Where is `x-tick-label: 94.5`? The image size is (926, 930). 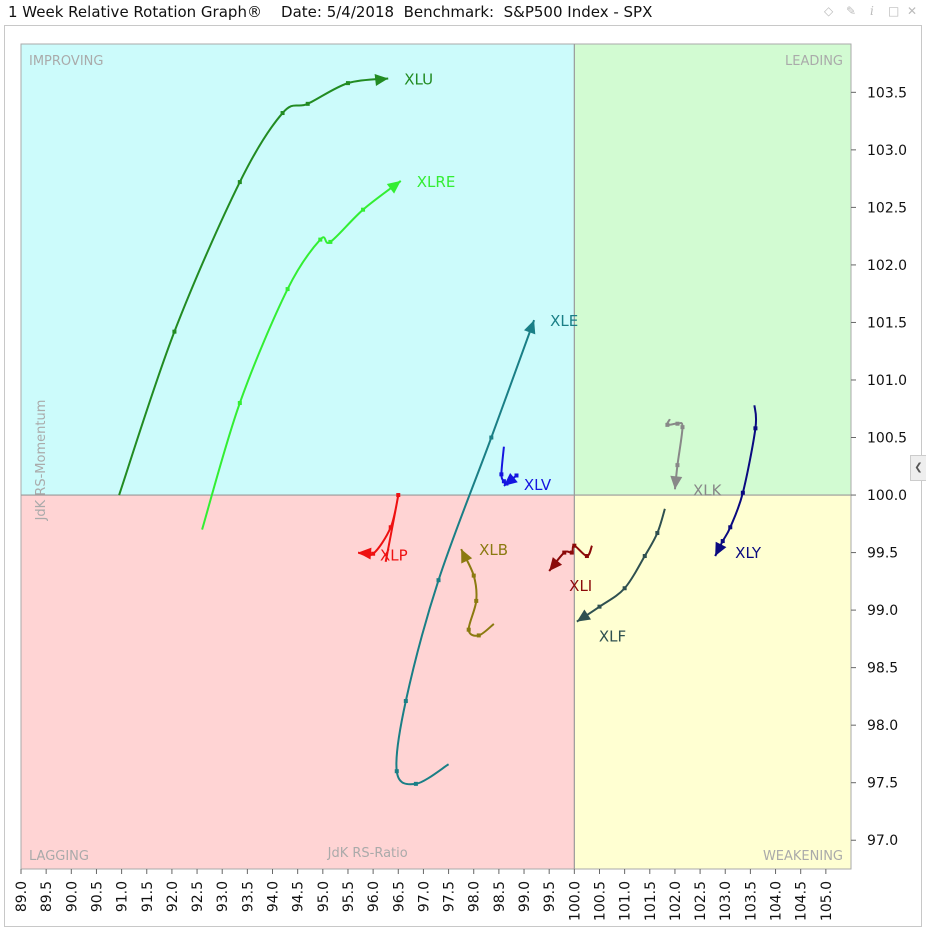 x-tick-label: 94.5 is located at coordinates (299, 896).